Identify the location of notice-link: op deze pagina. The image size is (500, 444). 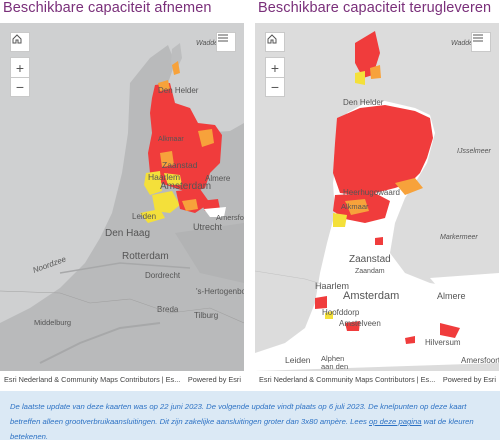
(395, 421).